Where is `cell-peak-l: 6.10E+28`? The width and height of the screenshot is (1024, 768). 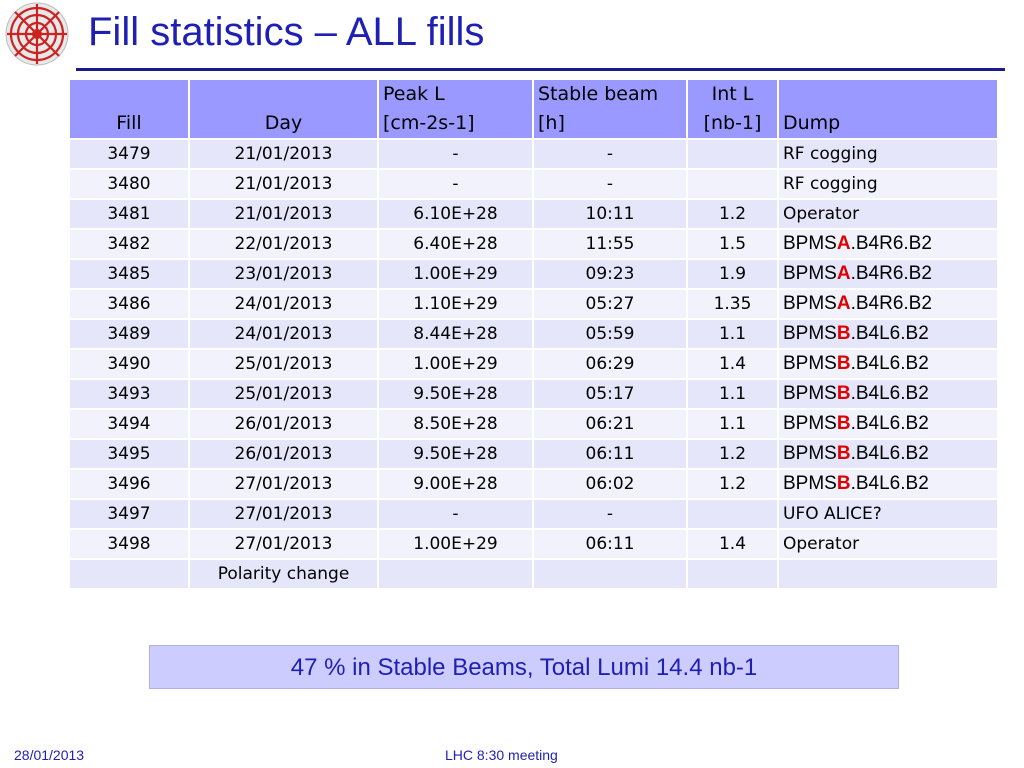 cell-peak-l: 6.10E+28 is located at coordinates (455, 214).